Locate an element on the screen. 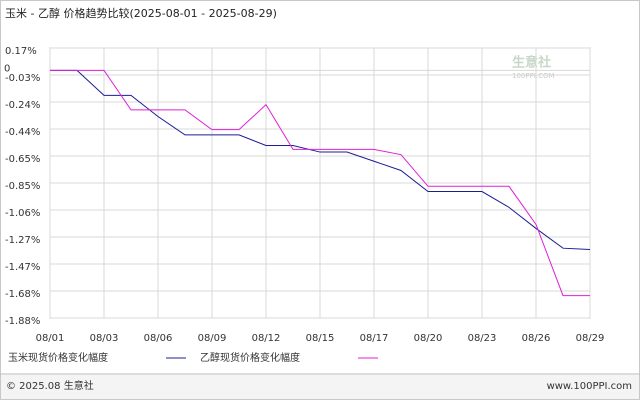 The image size is (640, 400). x-tick-label: 08/23 is located at coordinates (482, 338).